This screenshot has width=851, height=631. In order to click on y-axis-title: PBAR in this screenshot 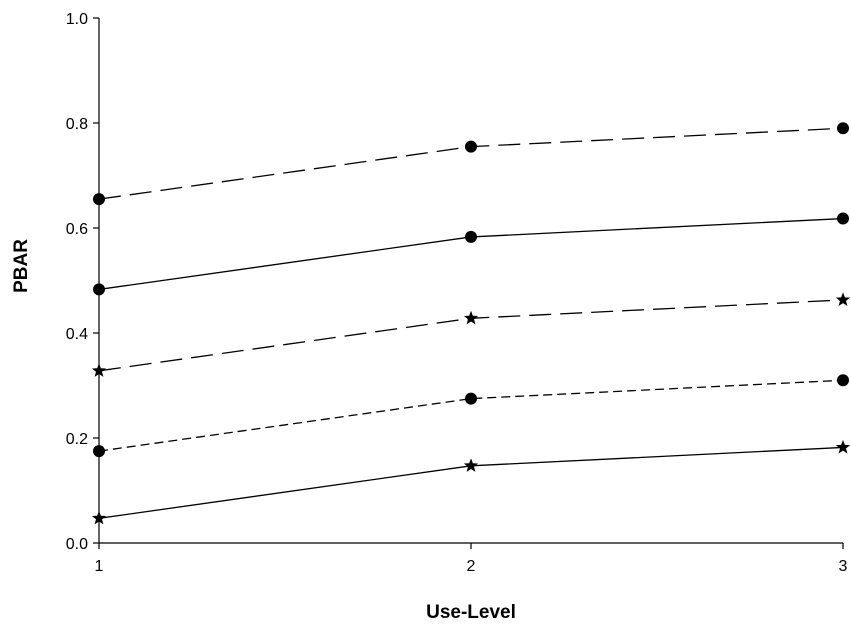, I will do `click(21, 266)`.